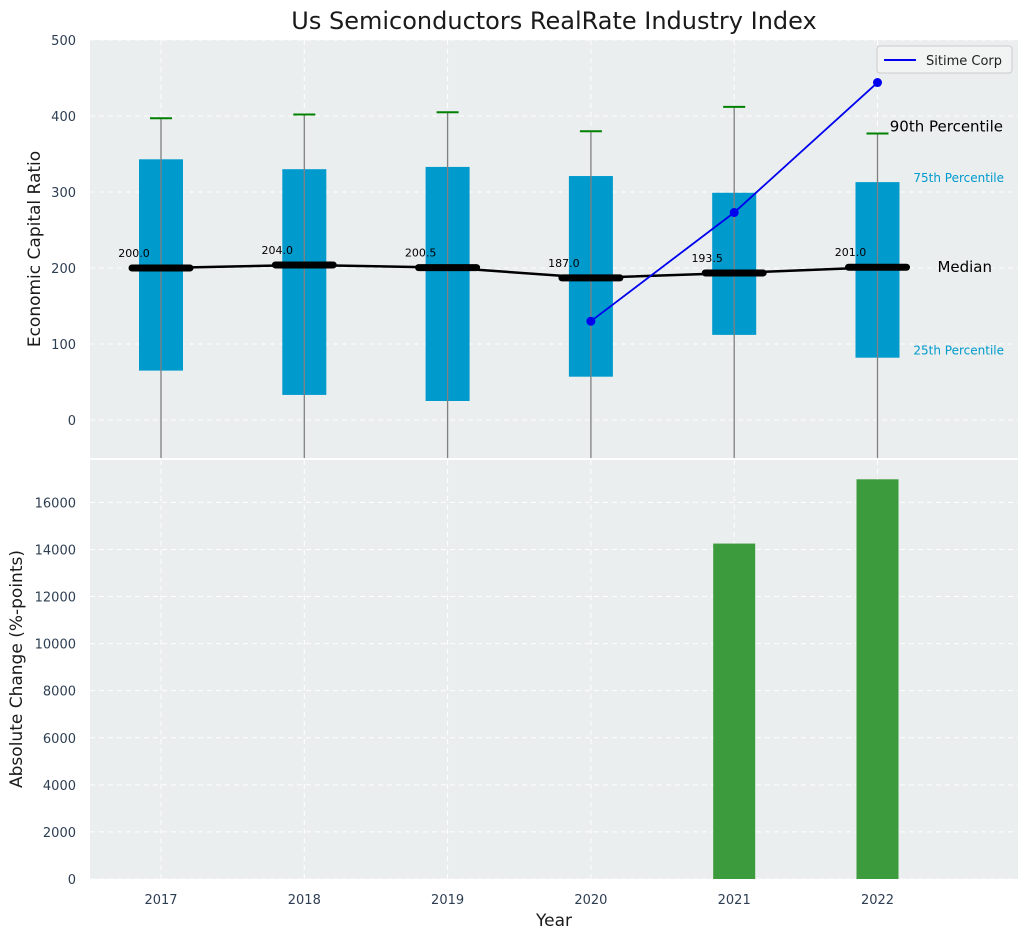 This screenshot has width=1029, height=940. I want to click on top-y-tick-500: 500, so click(63, 41).